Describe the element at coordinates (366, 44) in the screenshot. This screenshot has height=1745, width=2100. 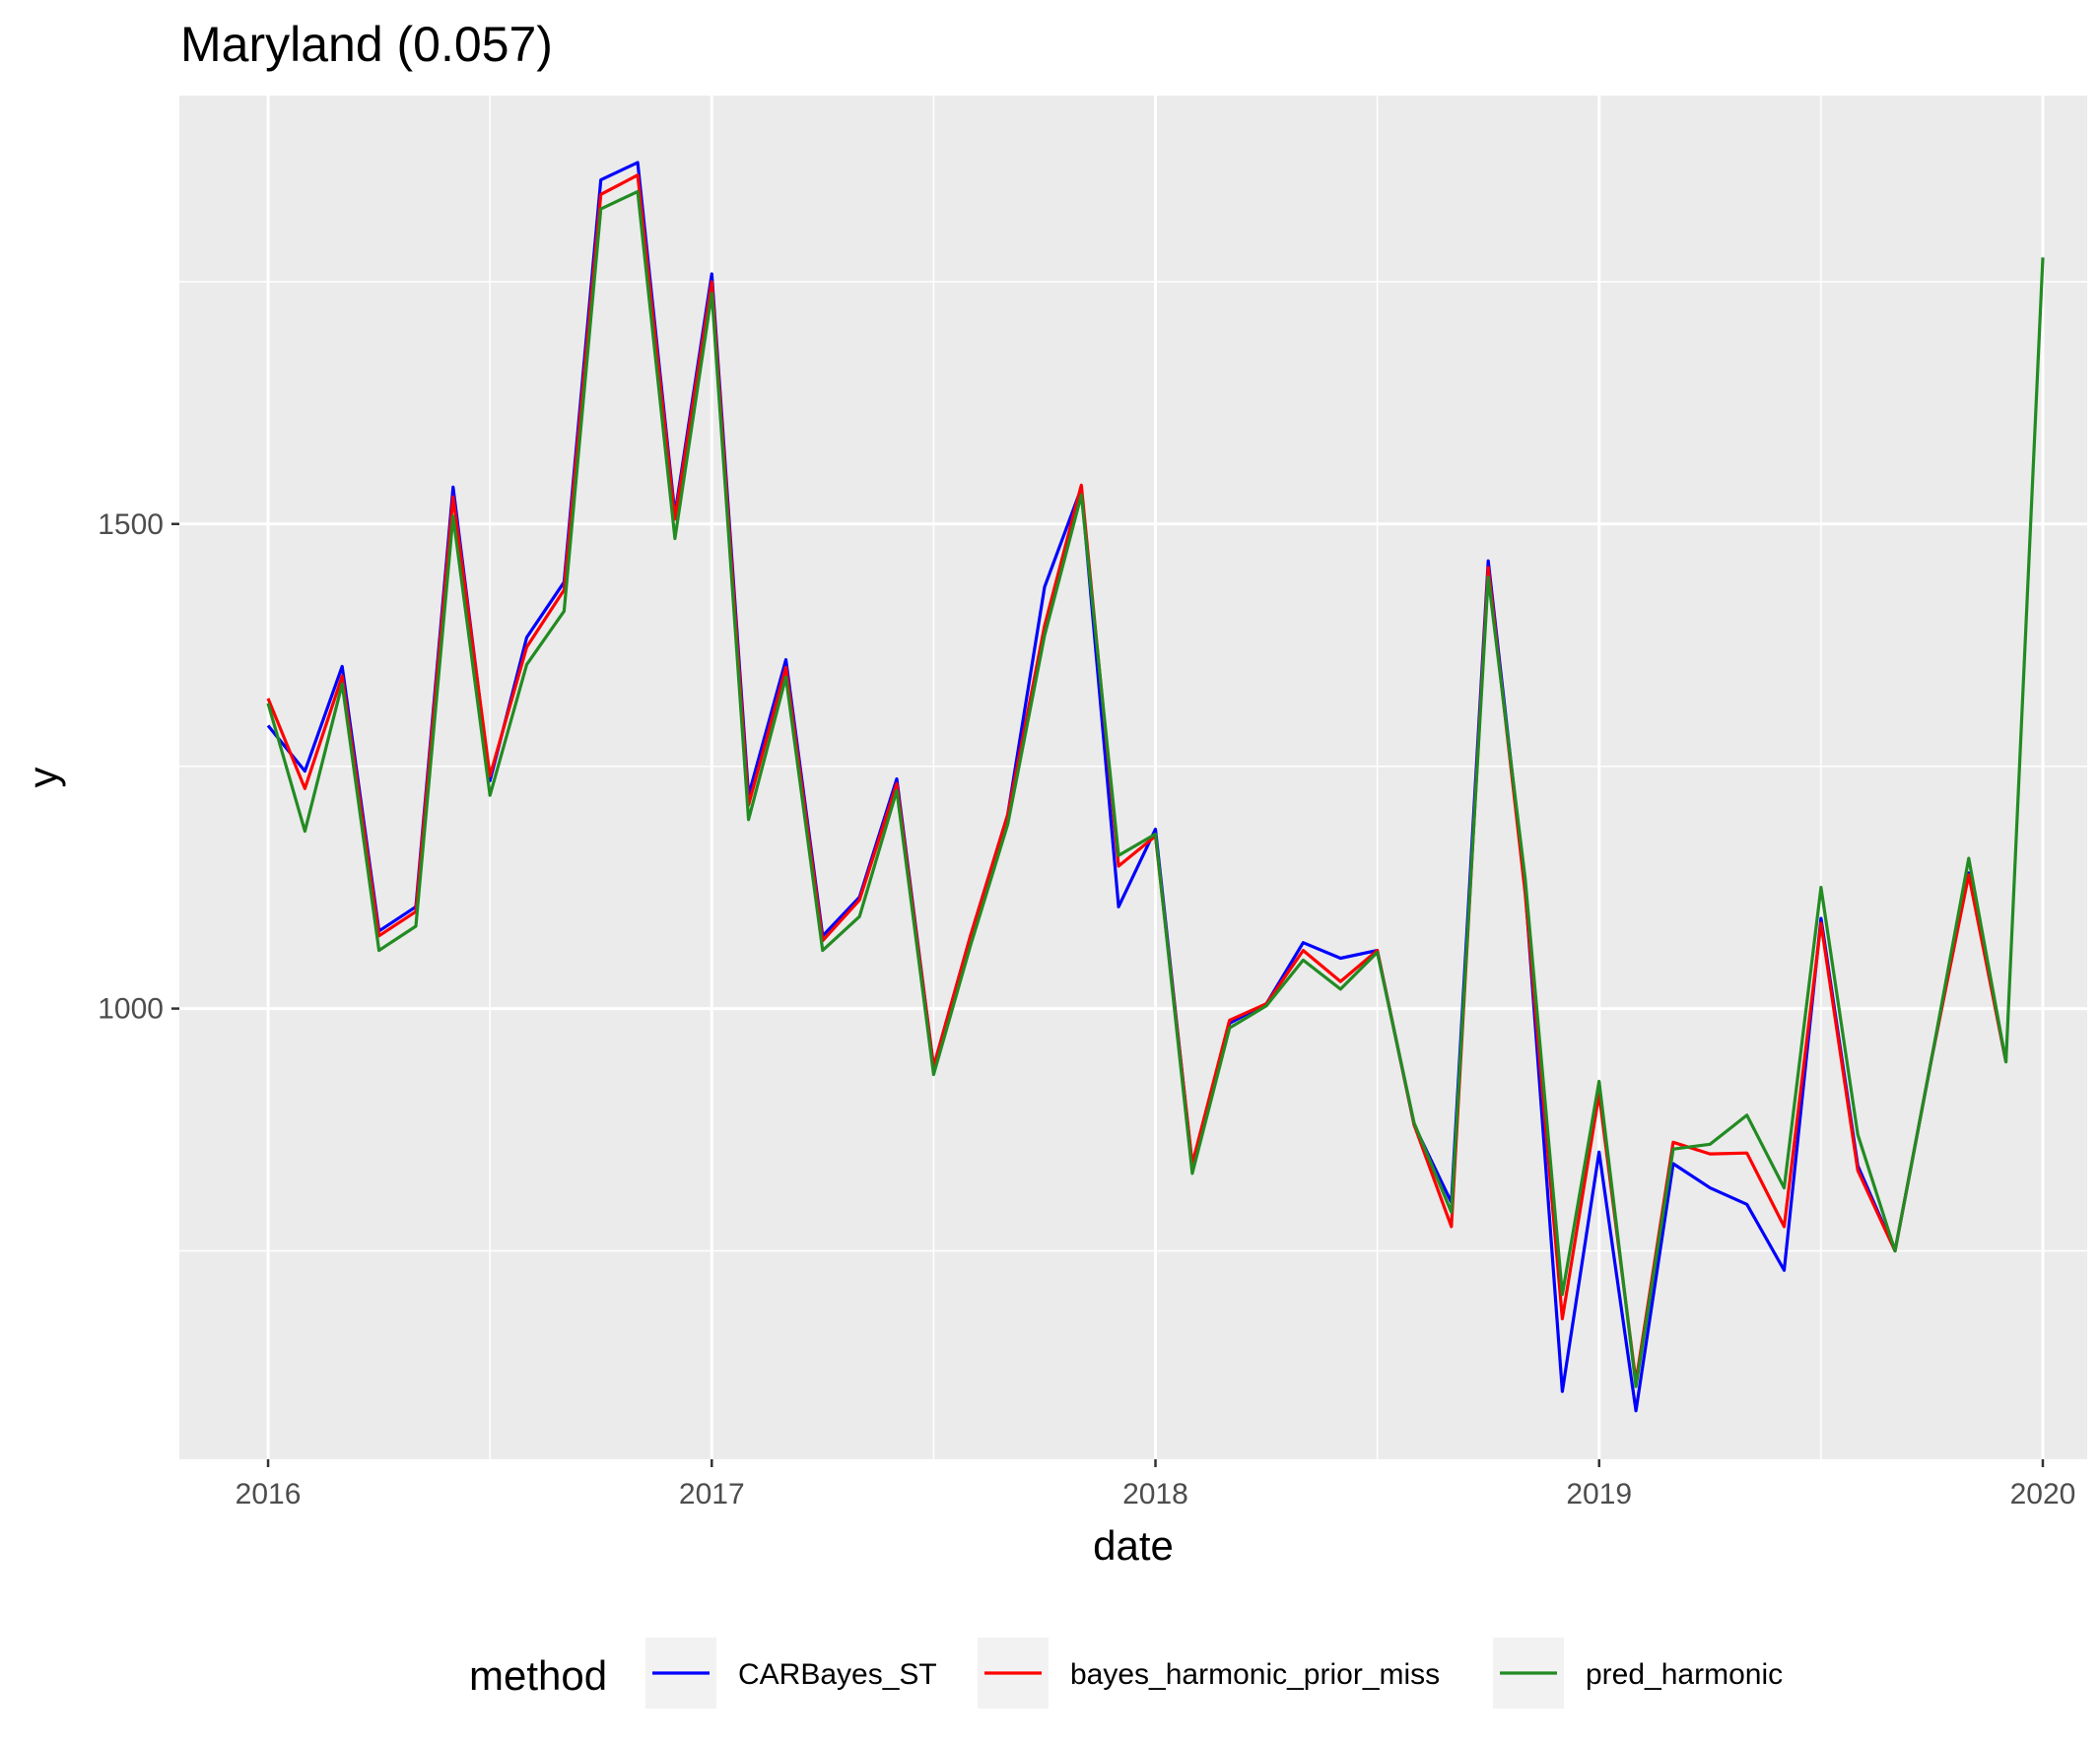
I see `chart-title: Maryland (0.057)` at that location.